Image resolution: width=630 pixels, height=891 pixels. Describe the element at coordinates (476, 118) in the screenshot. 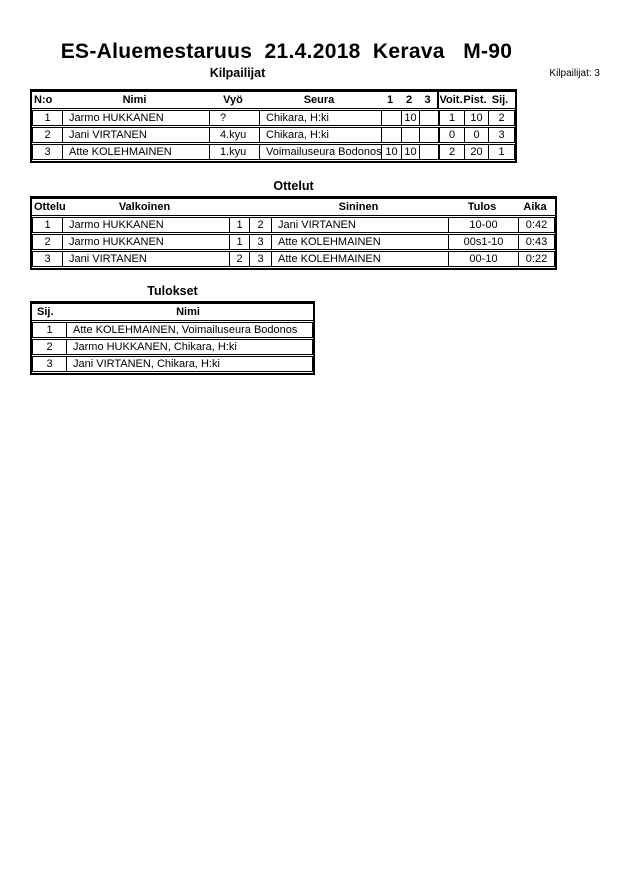

I see `competitor-points: 10` at that location.